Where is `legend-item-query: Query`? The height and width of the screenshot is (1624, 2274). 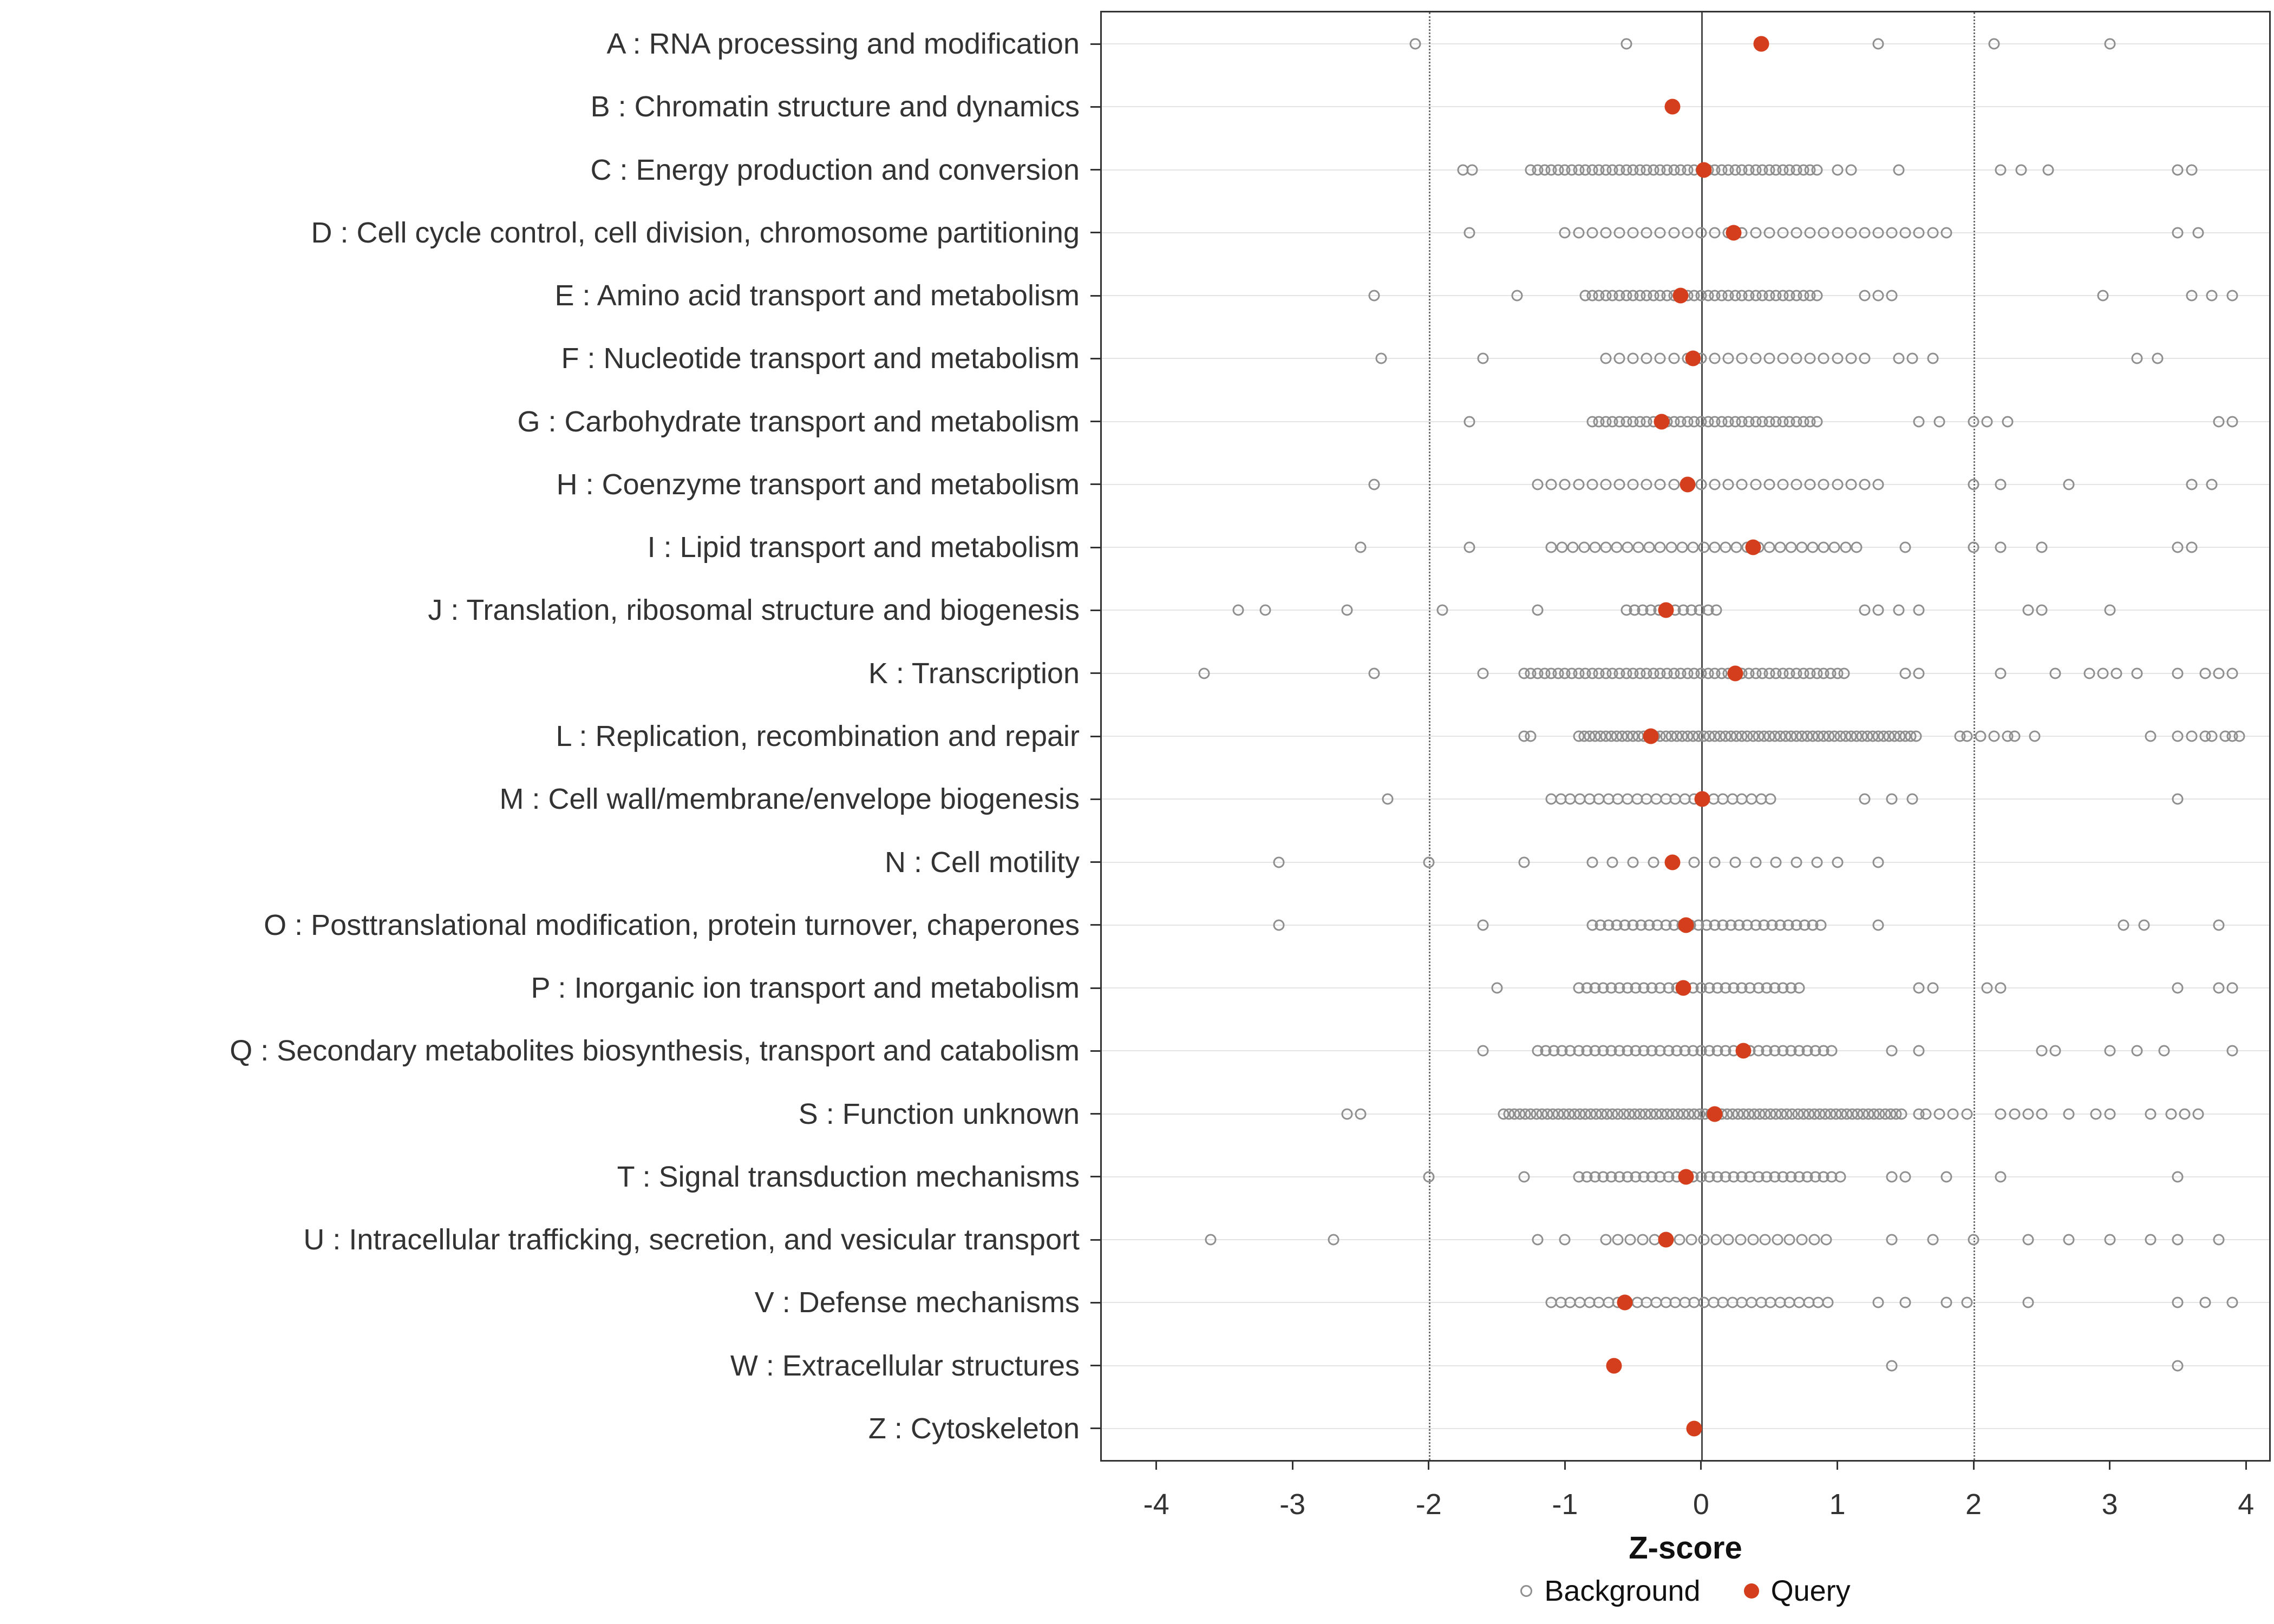
legend-item-query: Query is located at coordinates (1797, 1591).